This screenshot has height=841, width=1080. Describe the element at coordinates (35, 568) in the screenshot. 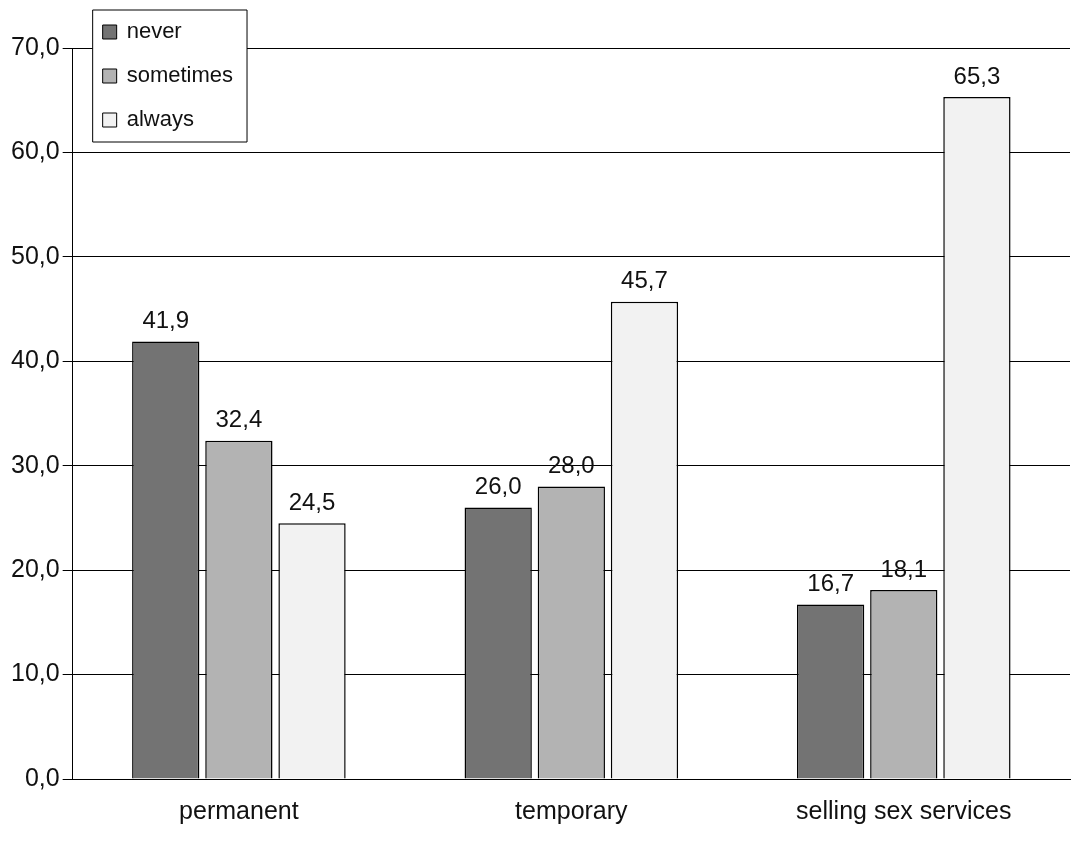

I see `y-tick-label: 20,0` at that location.